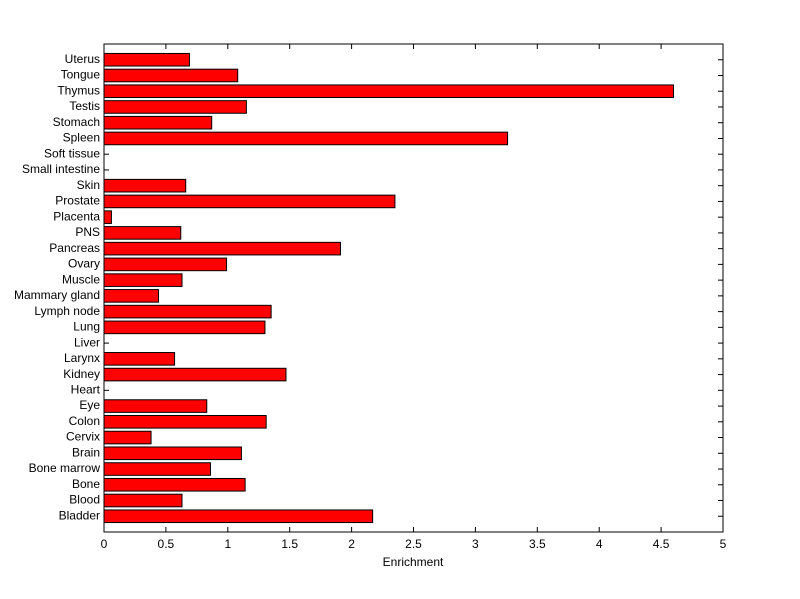 This screenshot has height=599, width=800. I want to click on x-tick-label: 4.5, so click(661, 544).